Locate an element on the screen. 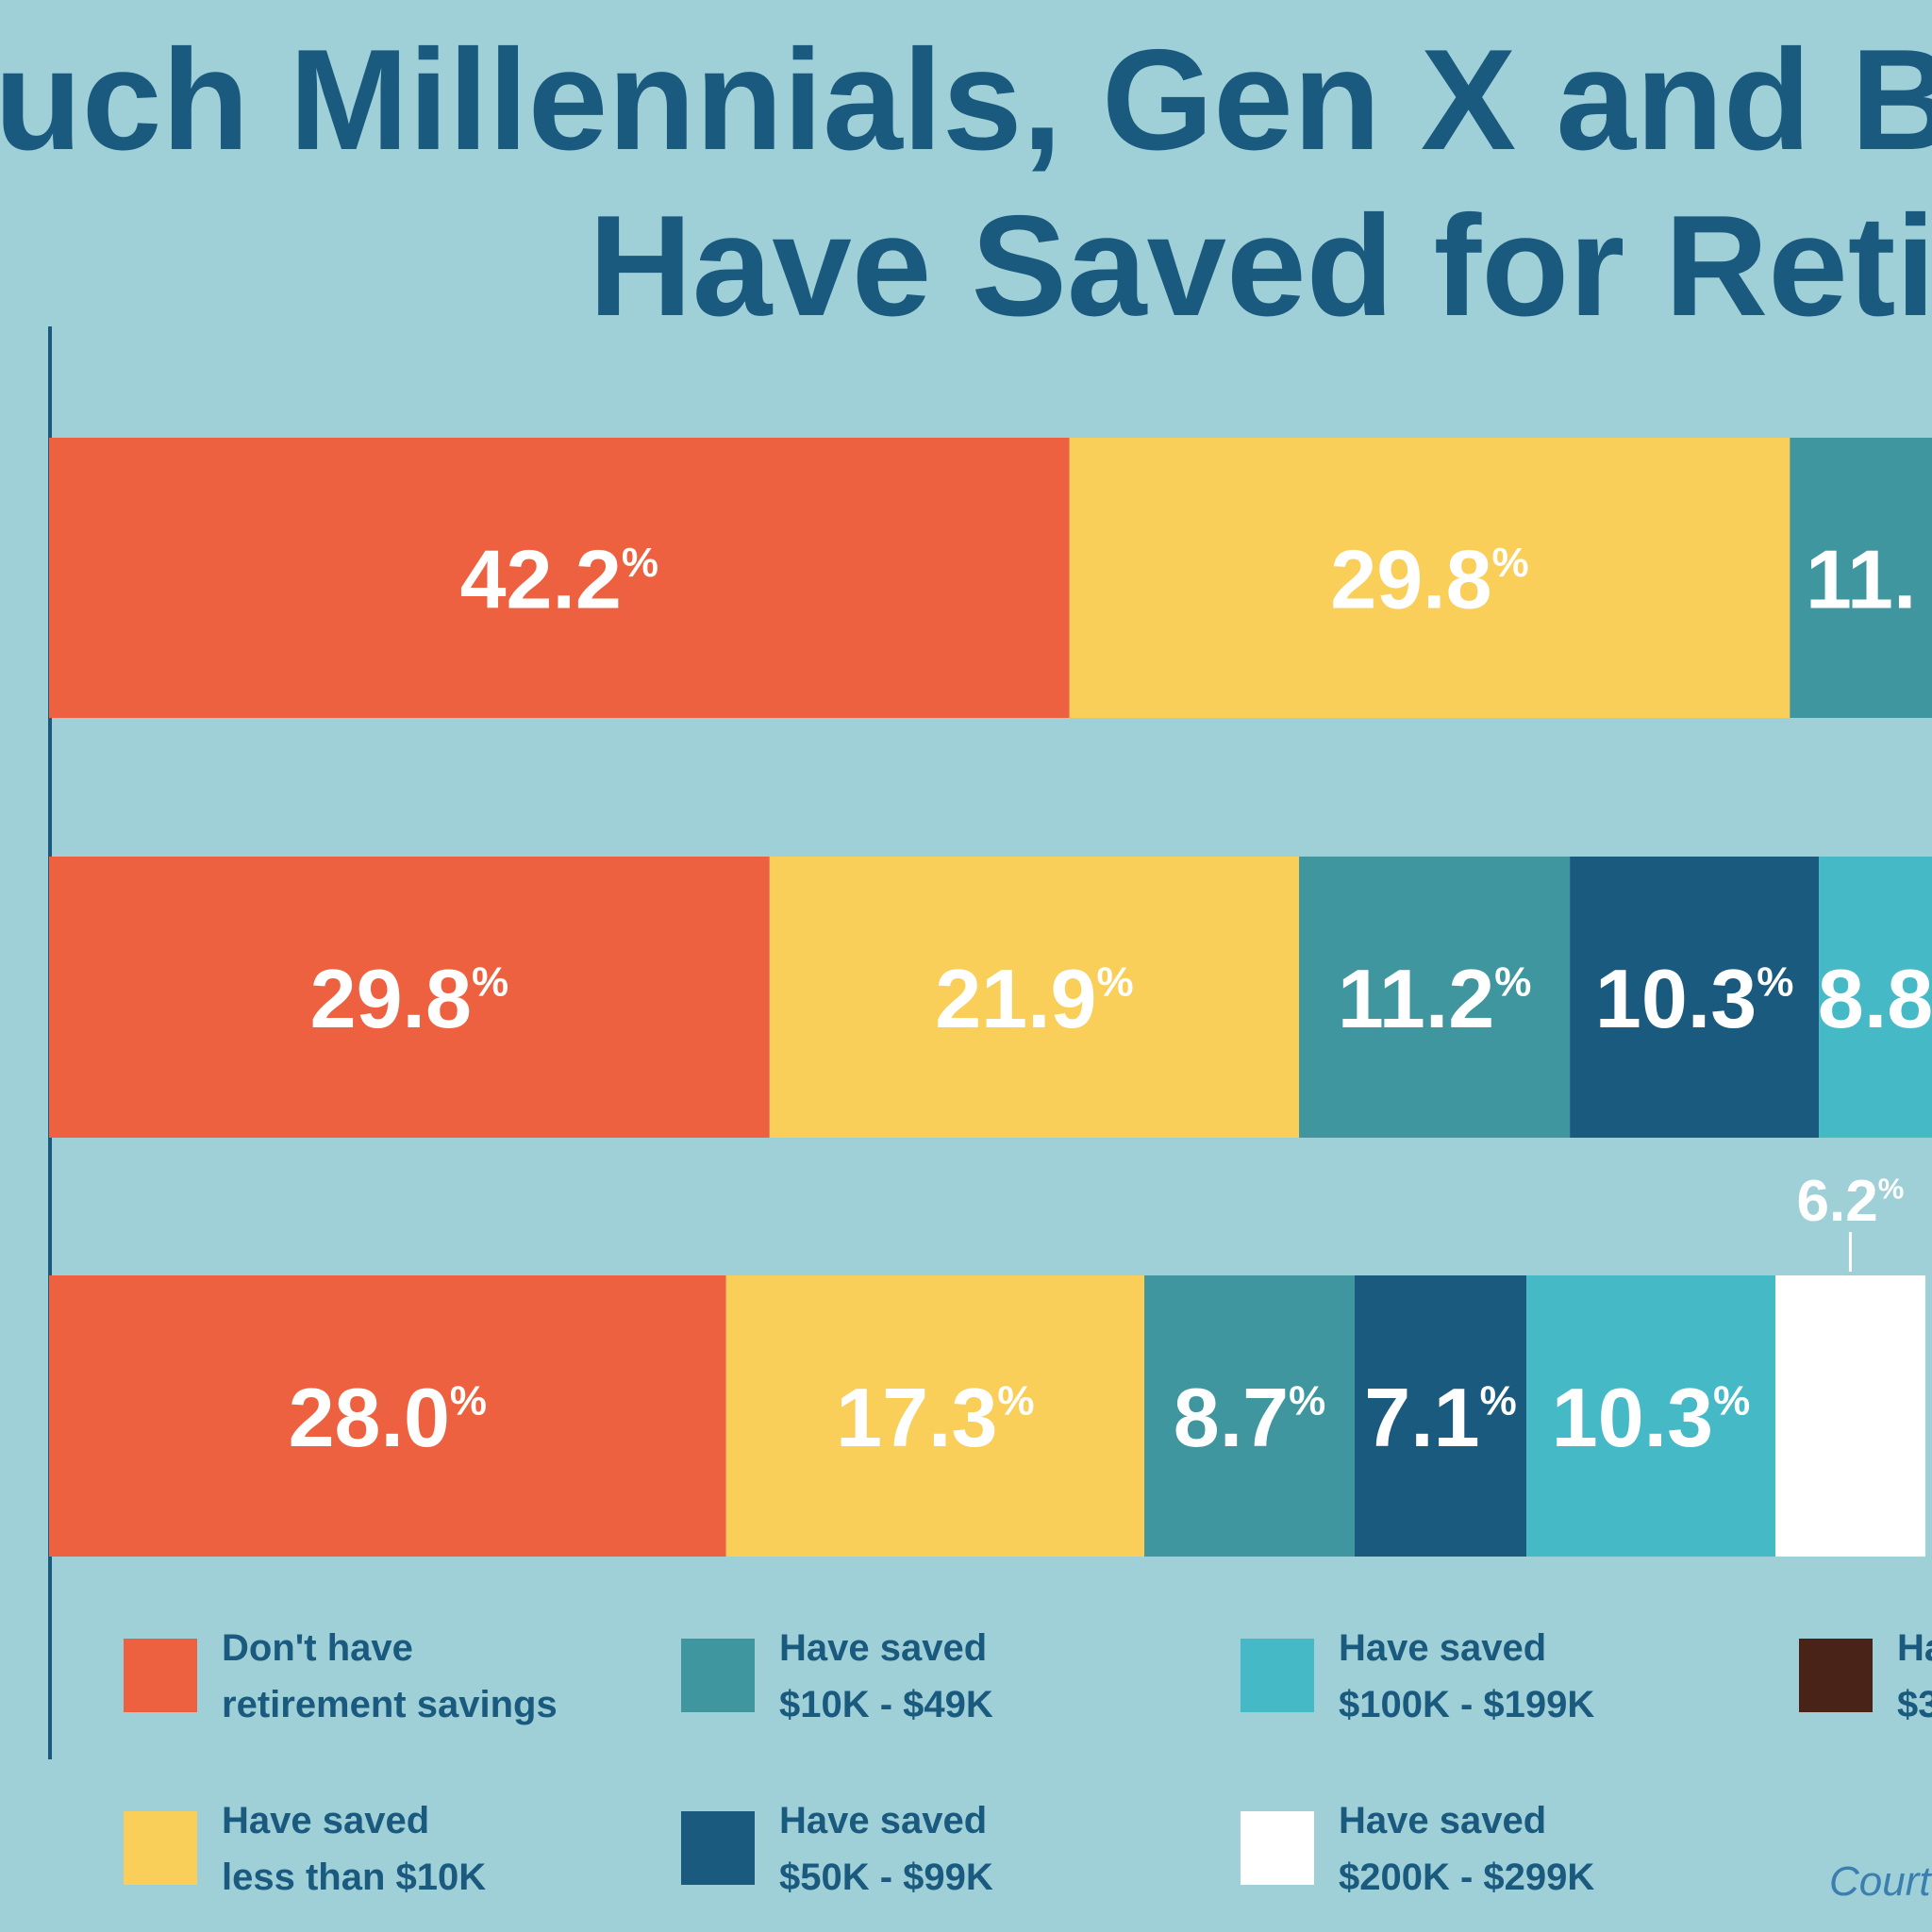 Image resolution: width=1932 pixels, height=1932 pixels. data-label: 42.2% is located at coordinates (559, 579).